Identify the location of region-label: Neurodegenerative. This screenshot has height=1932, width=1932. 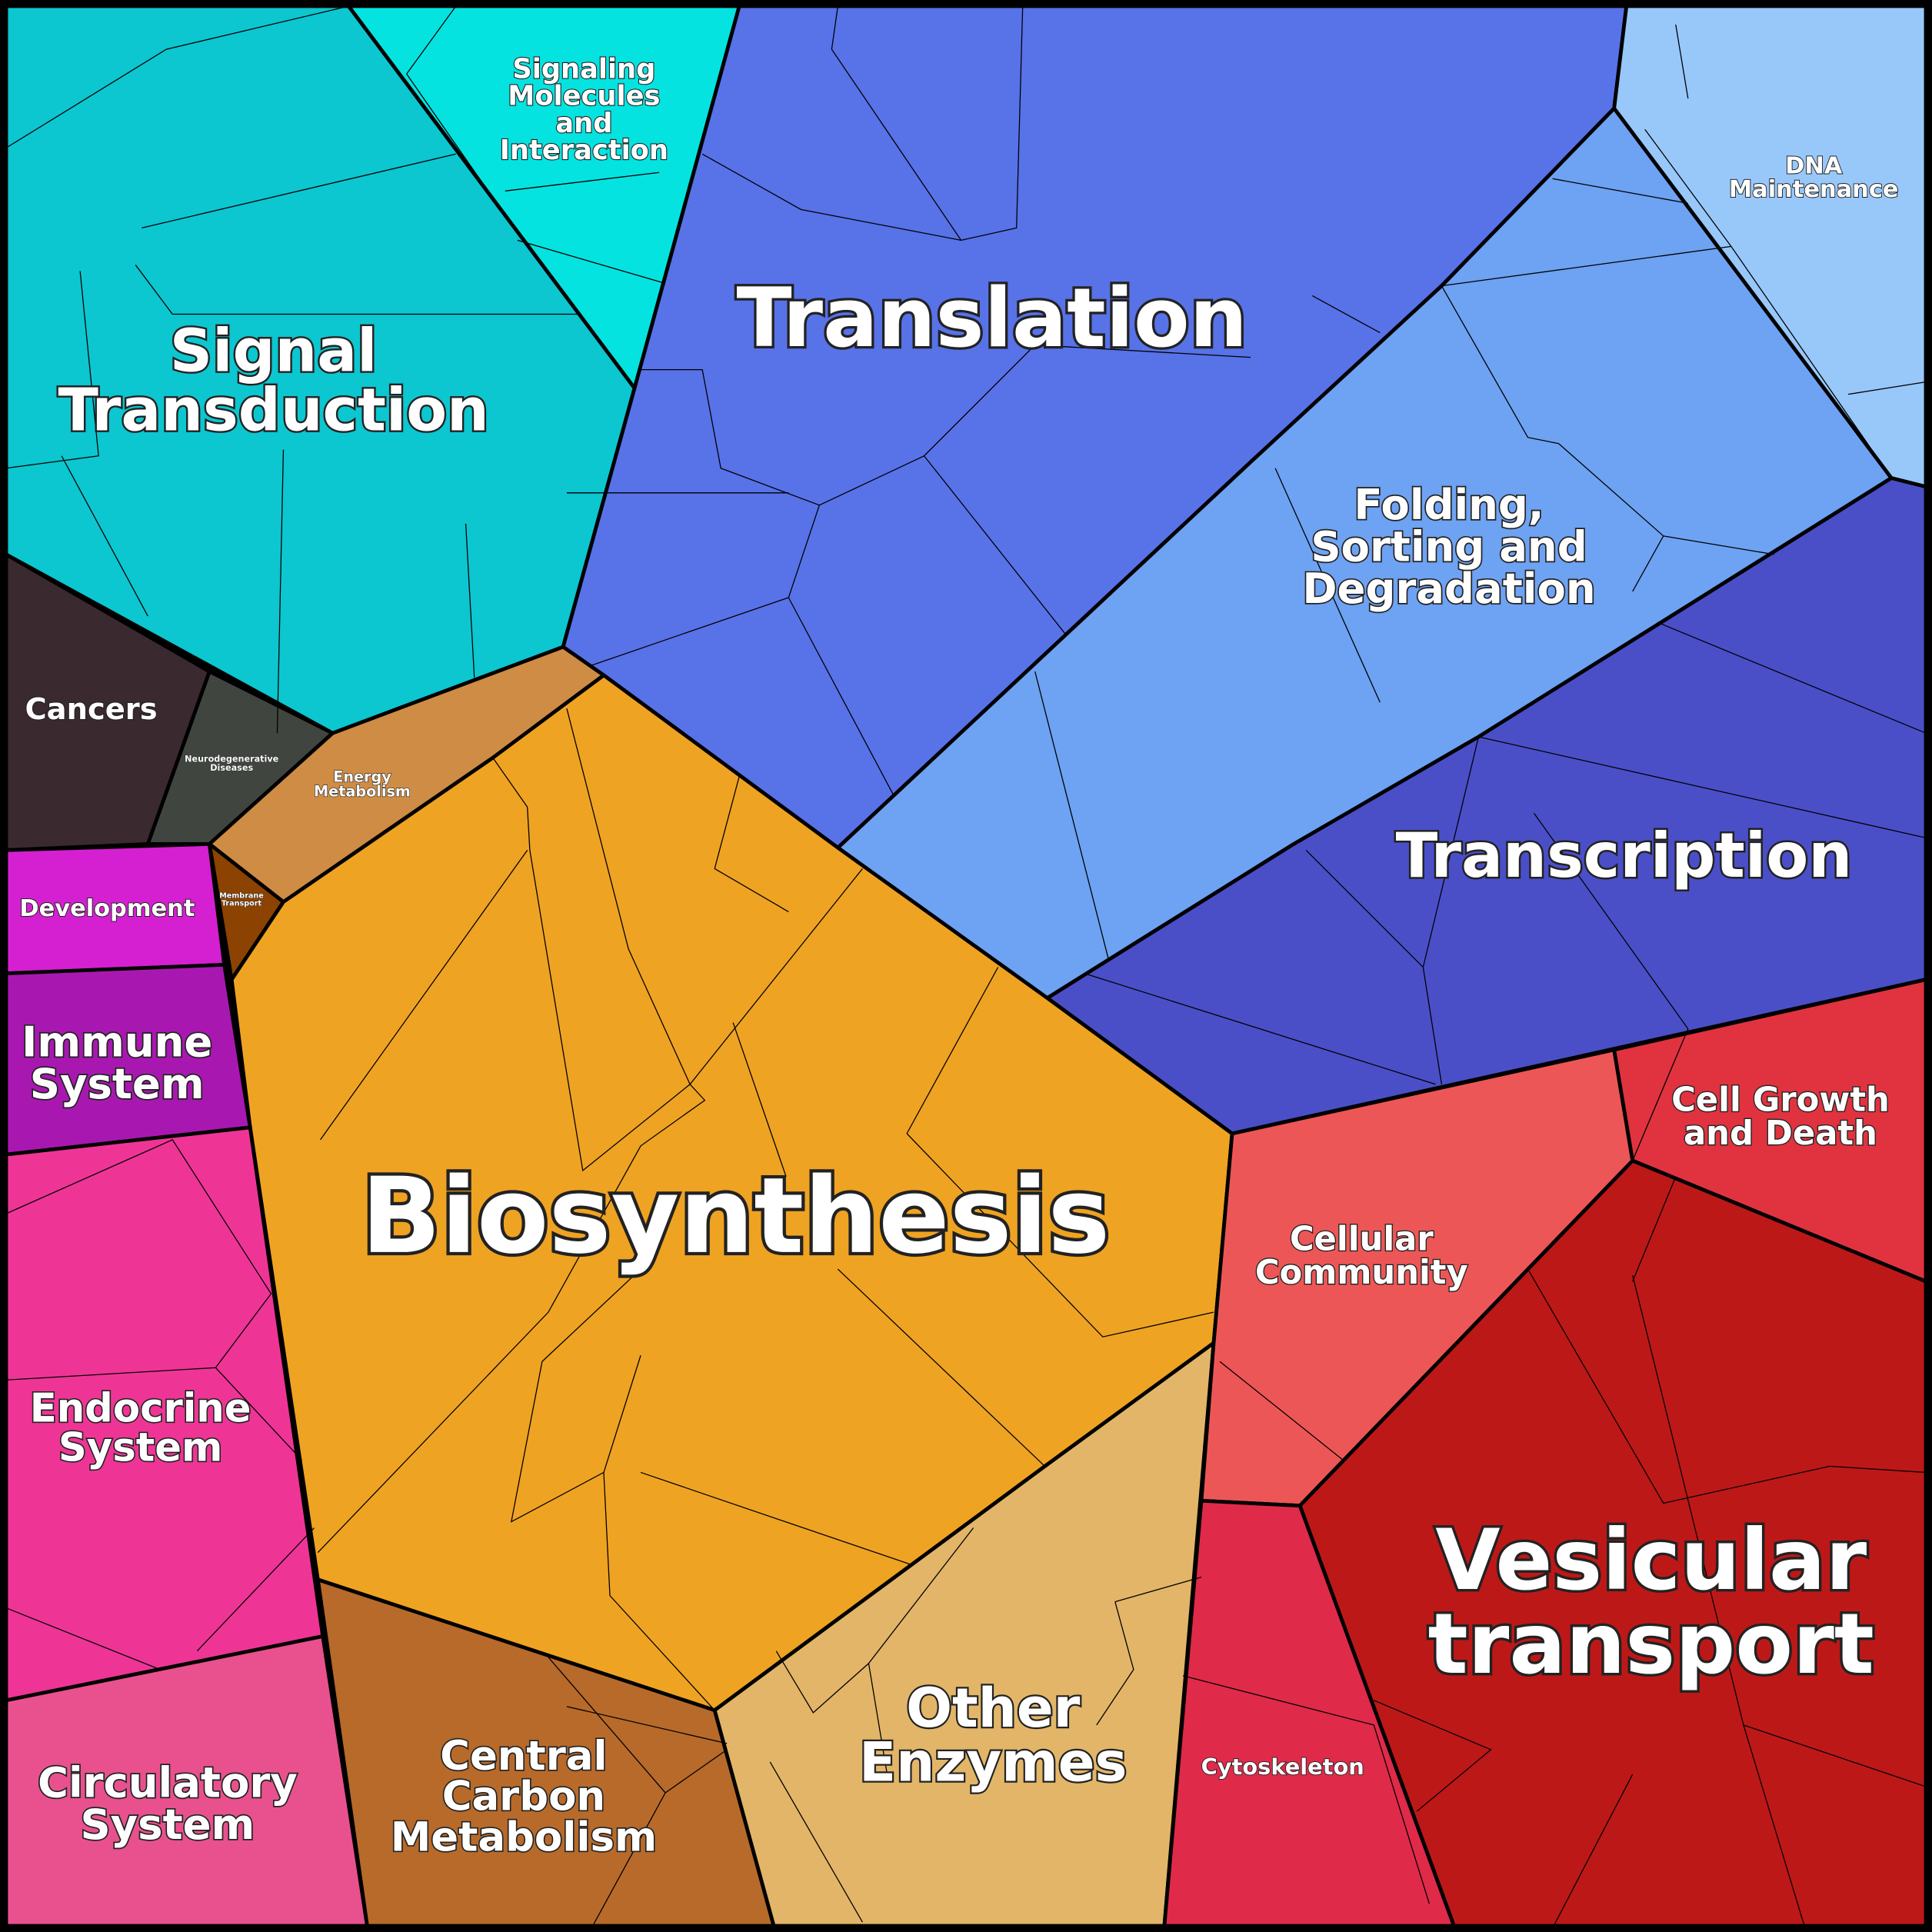
(232, 759).